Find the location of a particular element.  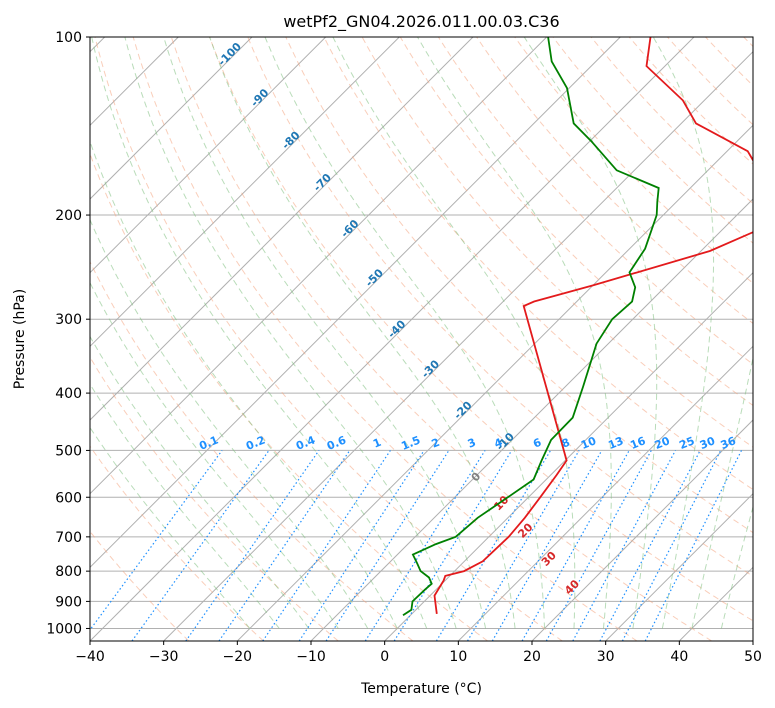

y-axis-label: Pressure (hPa) is located at coordinates (20, 339).